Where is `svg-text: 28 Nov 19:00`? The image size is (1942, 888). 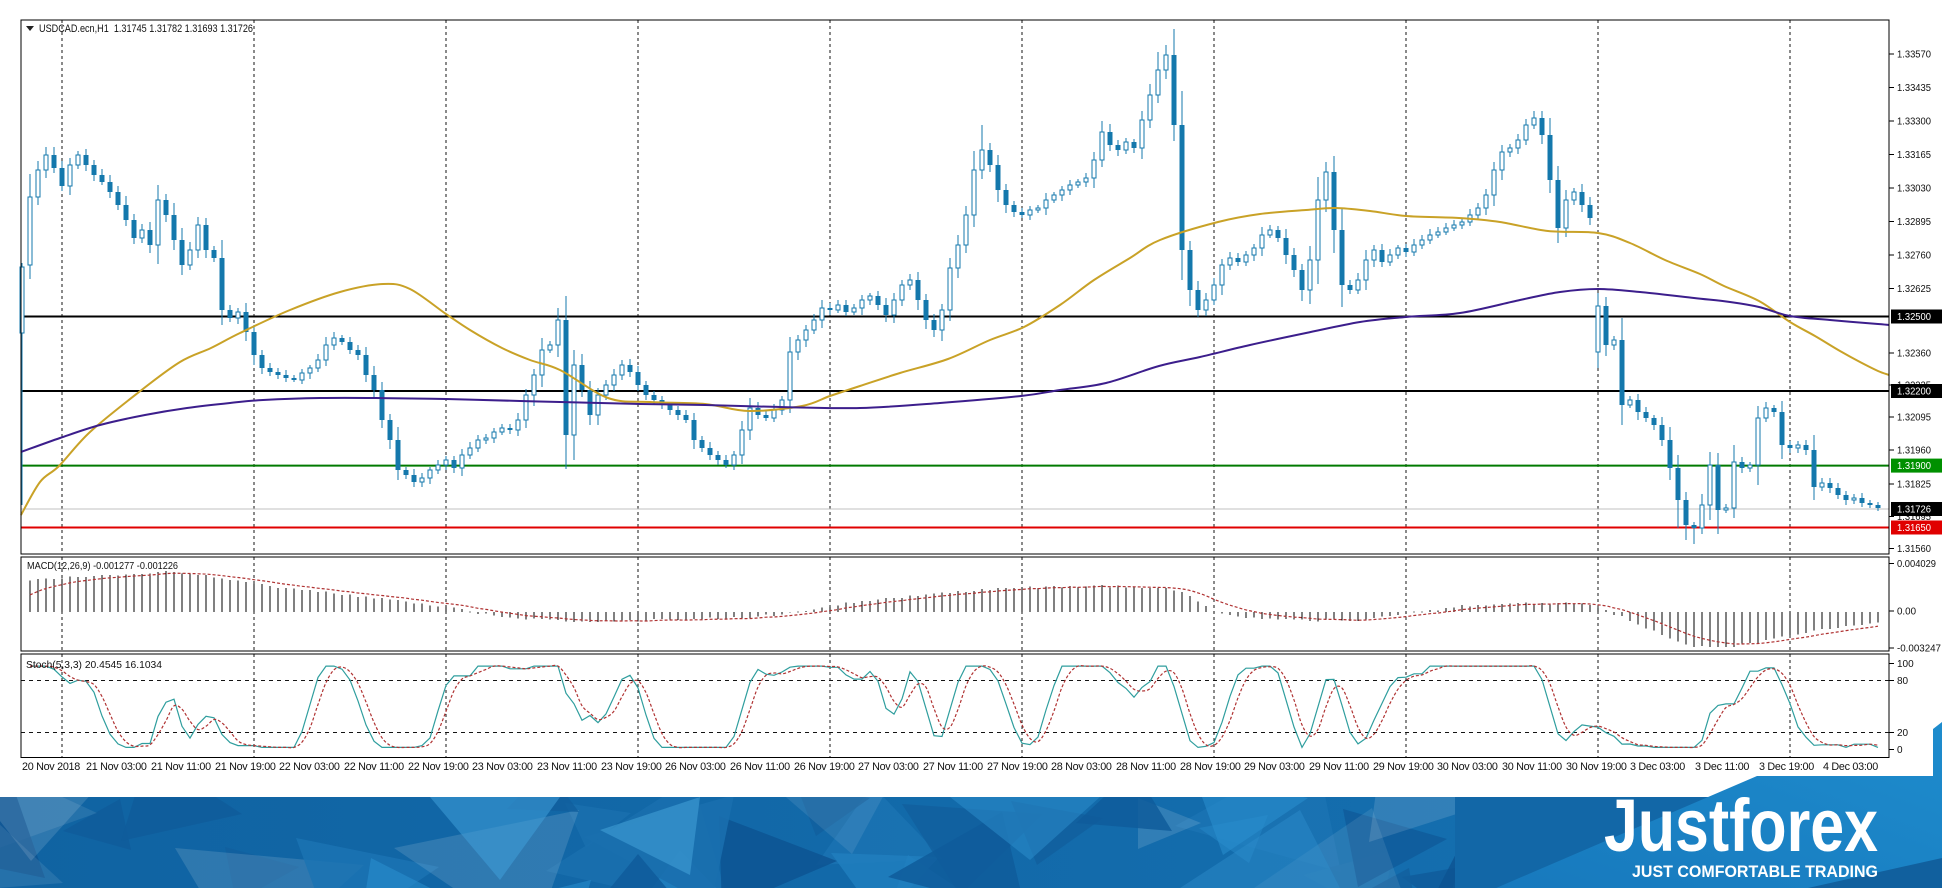 svg-text: 28 Nov 19:00 is located at coordinates (1210, 767).